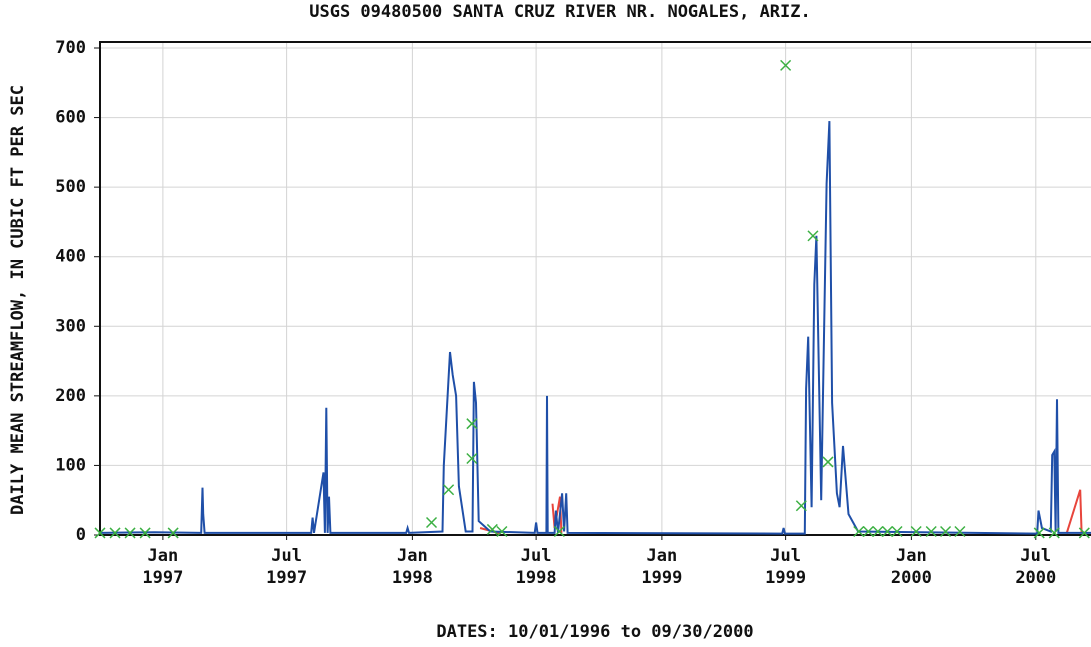 Image resolution: width=1091 pixels, height=647 pixels. What do you see at coordinates (70, 118) in the screenshot?
I see `y-tick-label: 600` at bounding box center [70, 118].